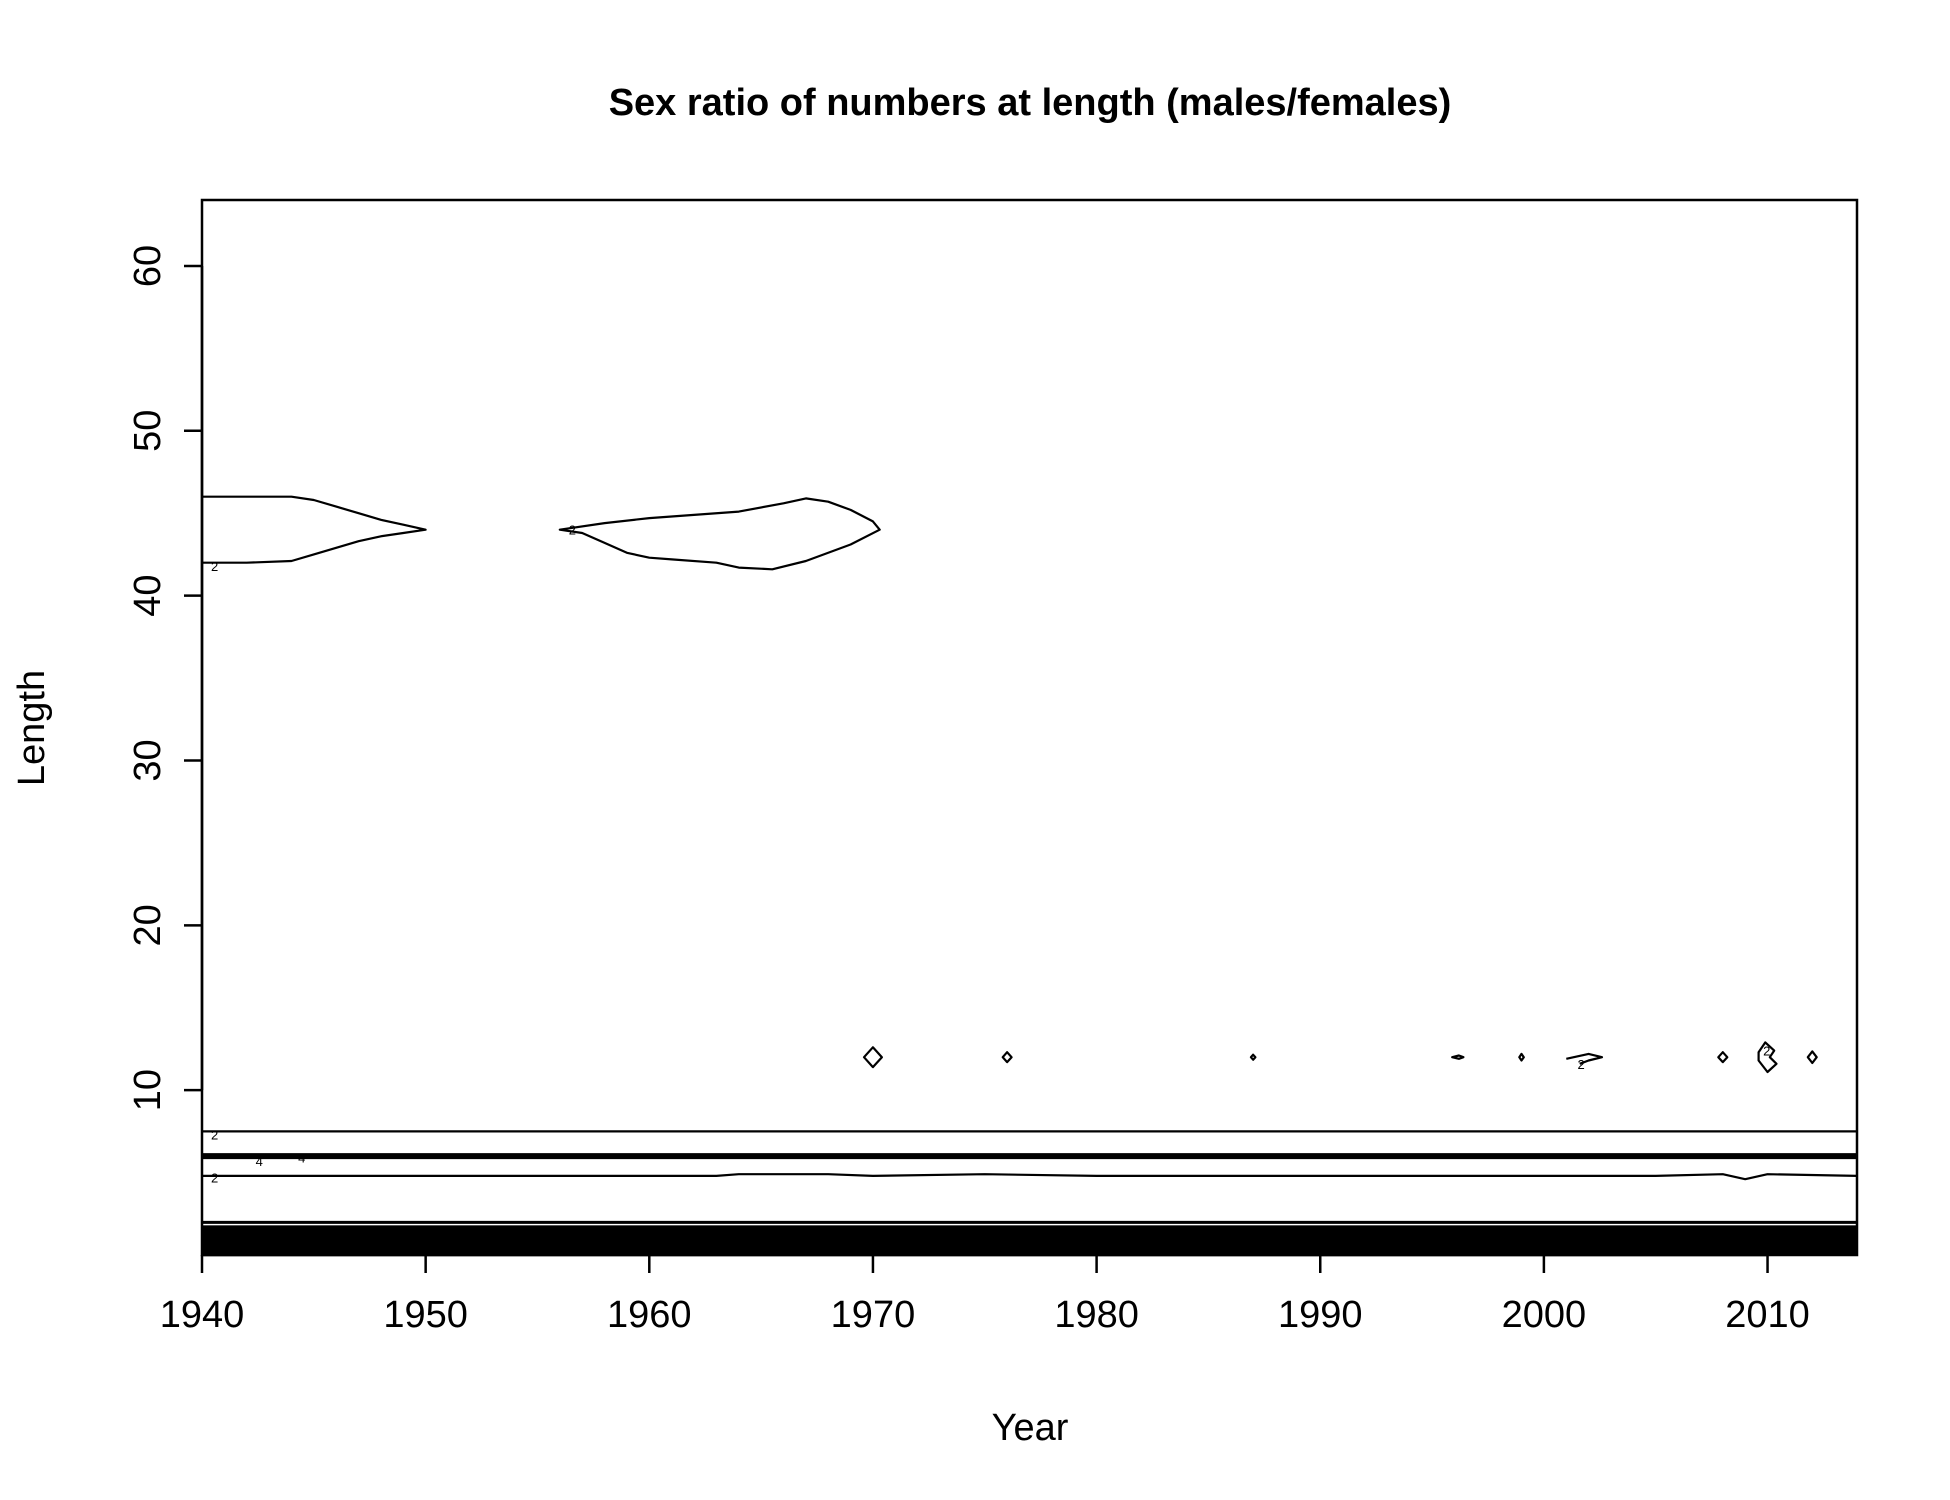  I want to click on x-tick-label-1940: 1940, so click(202, 1315).